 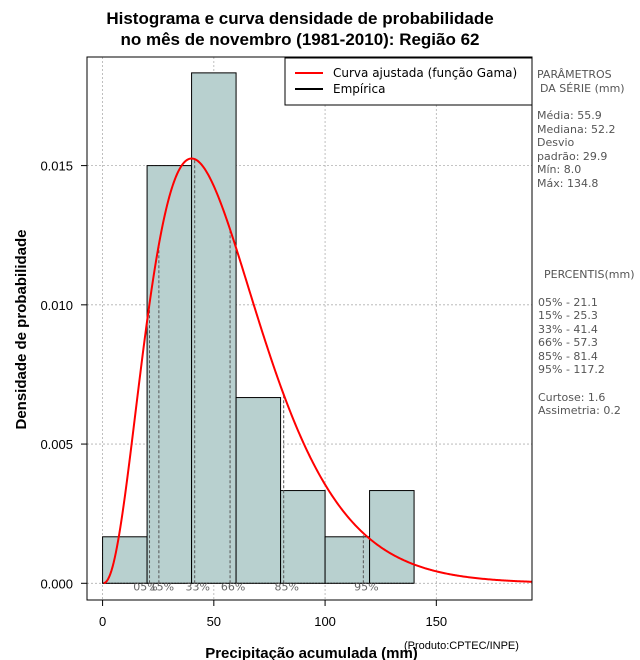 I want to click on y-tick-label: 0.015, so click(x=56, y=166).